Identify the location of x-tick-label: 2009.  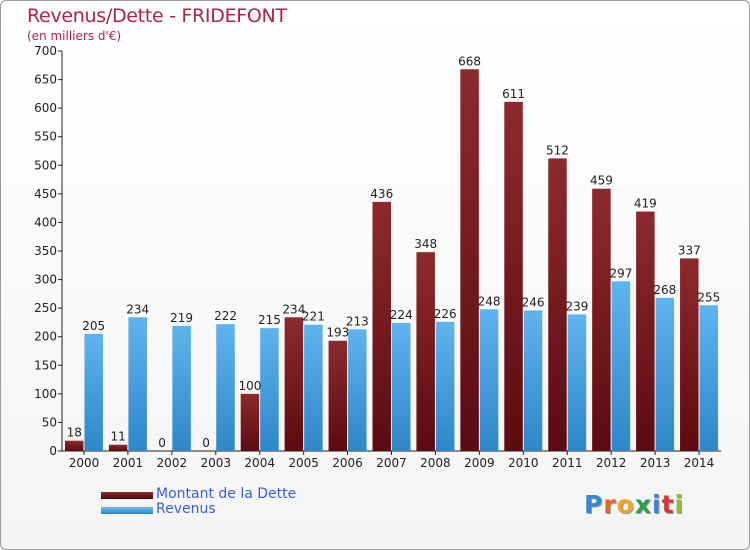
(479, 463).